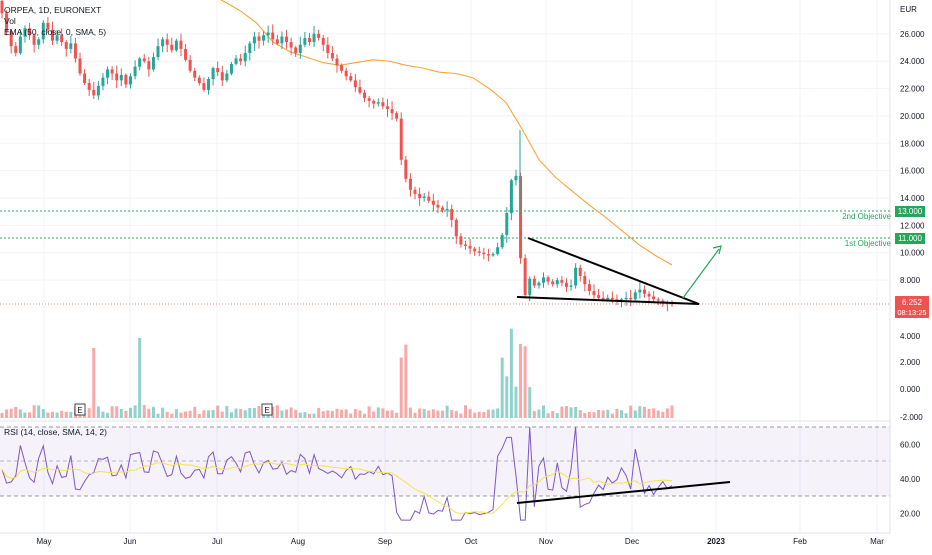 The height and width of the screenshot is (555, 932). What do you see at coordinates (53, 10) in the screenshot?
I see `legend-title: ORPEA, 1D, EURONEXT` at bounding box center [53, 10].